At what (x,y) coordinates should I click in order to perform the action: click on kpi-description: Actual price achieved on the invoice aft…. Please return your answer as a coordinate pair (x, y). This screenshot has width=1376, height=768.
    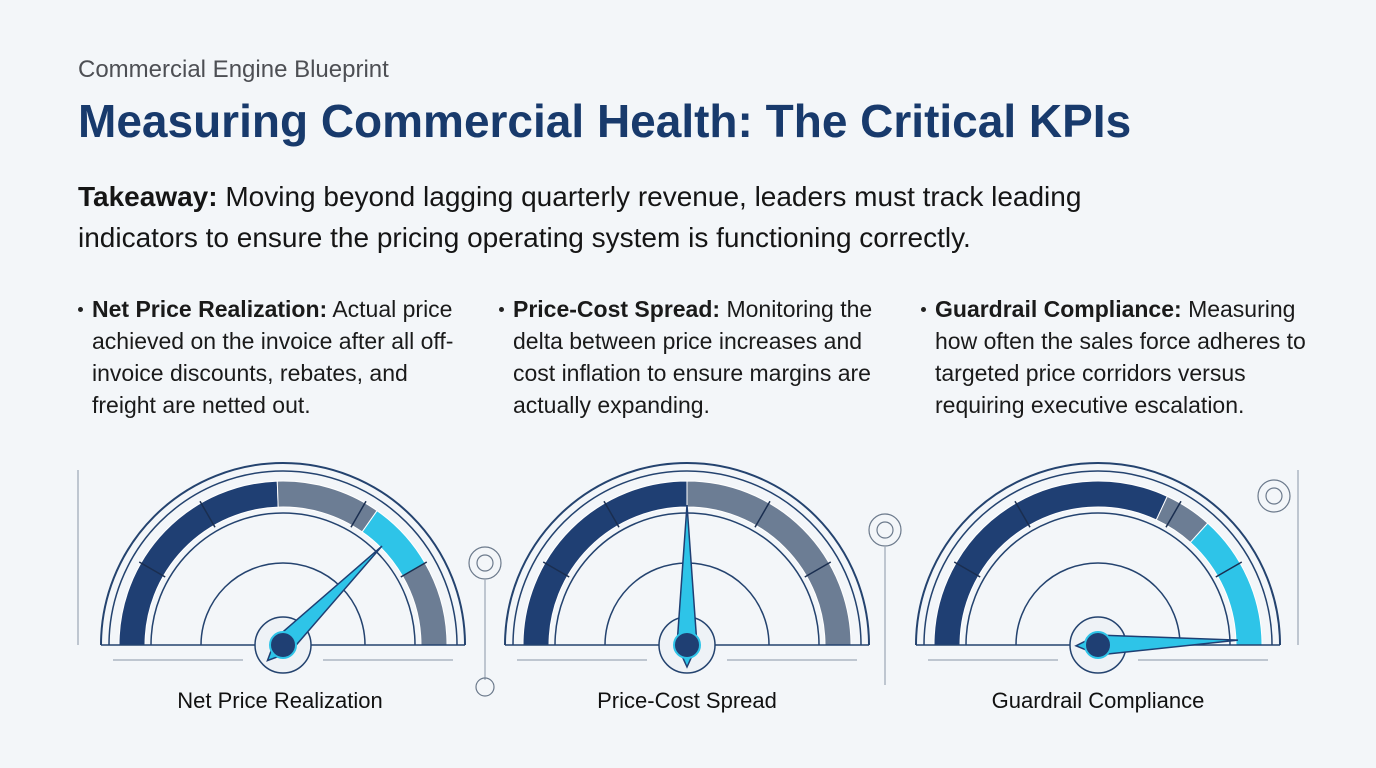
    Looking at the image, I should click on (273, 357).